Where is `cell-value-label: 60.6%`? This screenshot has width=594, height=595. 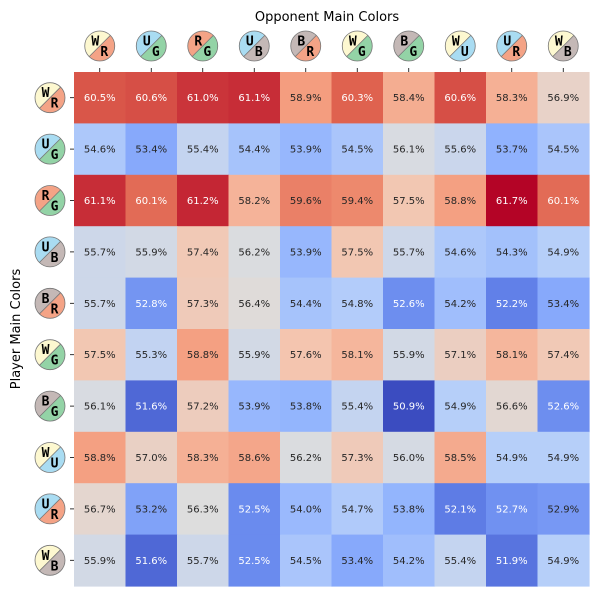
cell-value-label: 60.6% is located at coordinates (151, 98).